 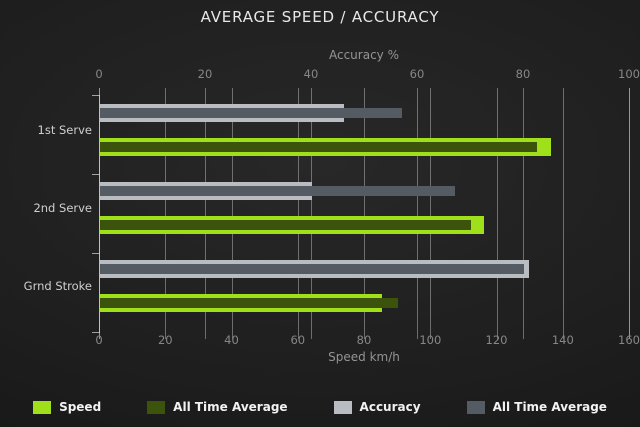 I want to click on legend-label-all-time-average-3: All Time Average, so click(x=549, y=407).